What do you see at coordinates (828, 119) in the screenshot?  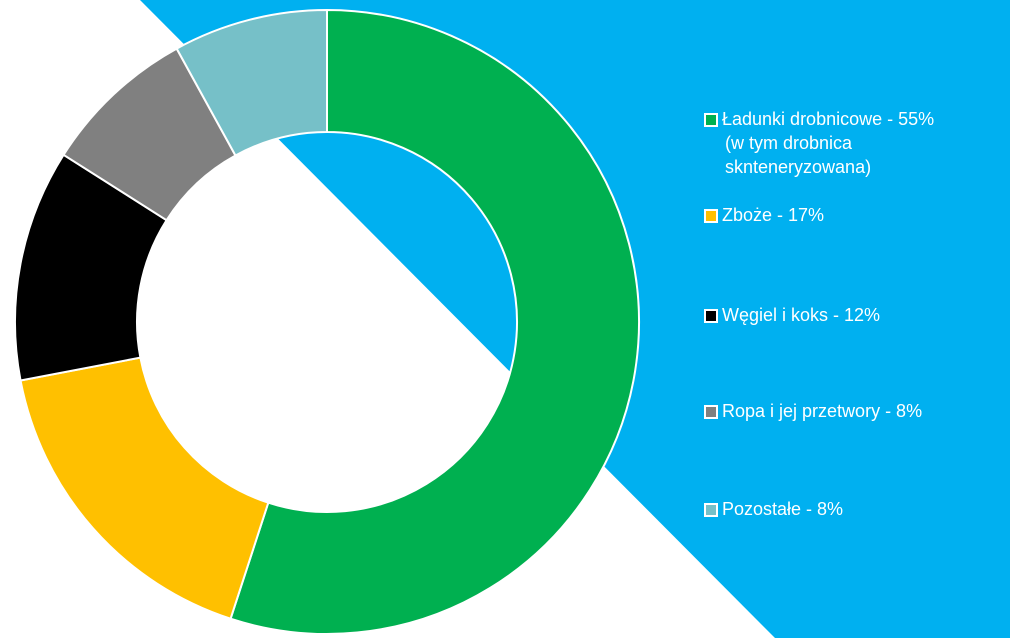 I see `legend-label: Ładunki drobnicowe - 55%` at bounding box center [828, 119].